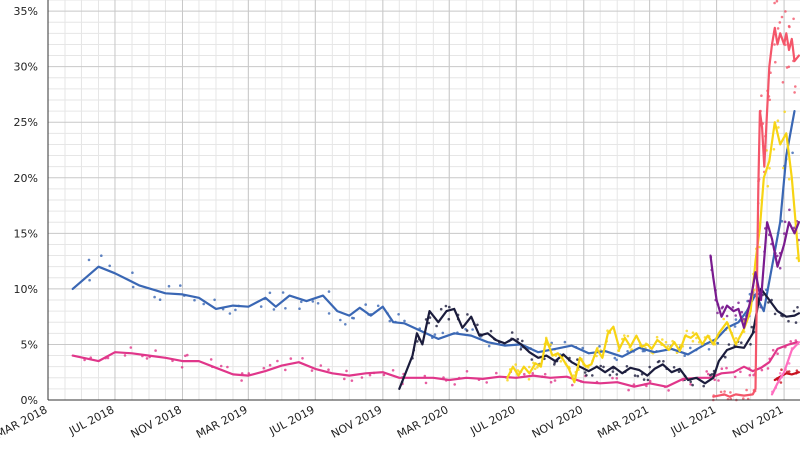  What do you see at coordinates (26, 122) in the screenshot?
I see `y-tick-label: 25%` at bounding box center [26, 122].